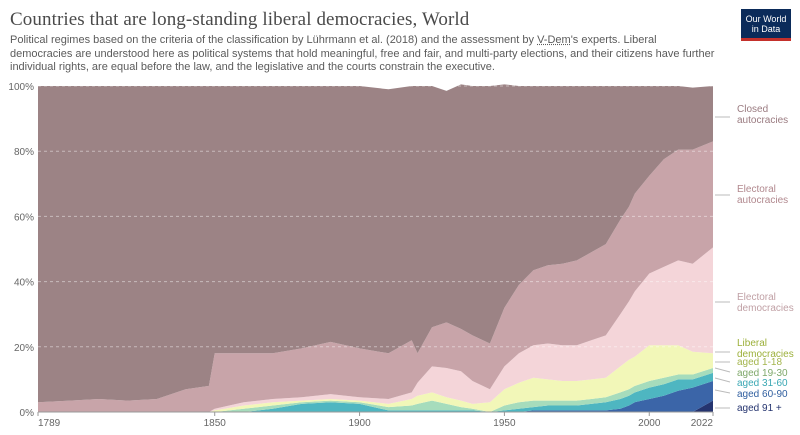 Image resolution: width=800 pixels, height=435 pixels. Describe the element at coordinates (762, 373) in the screenshot. I see `legend-aged-19-30: aged 19-30` at that location.